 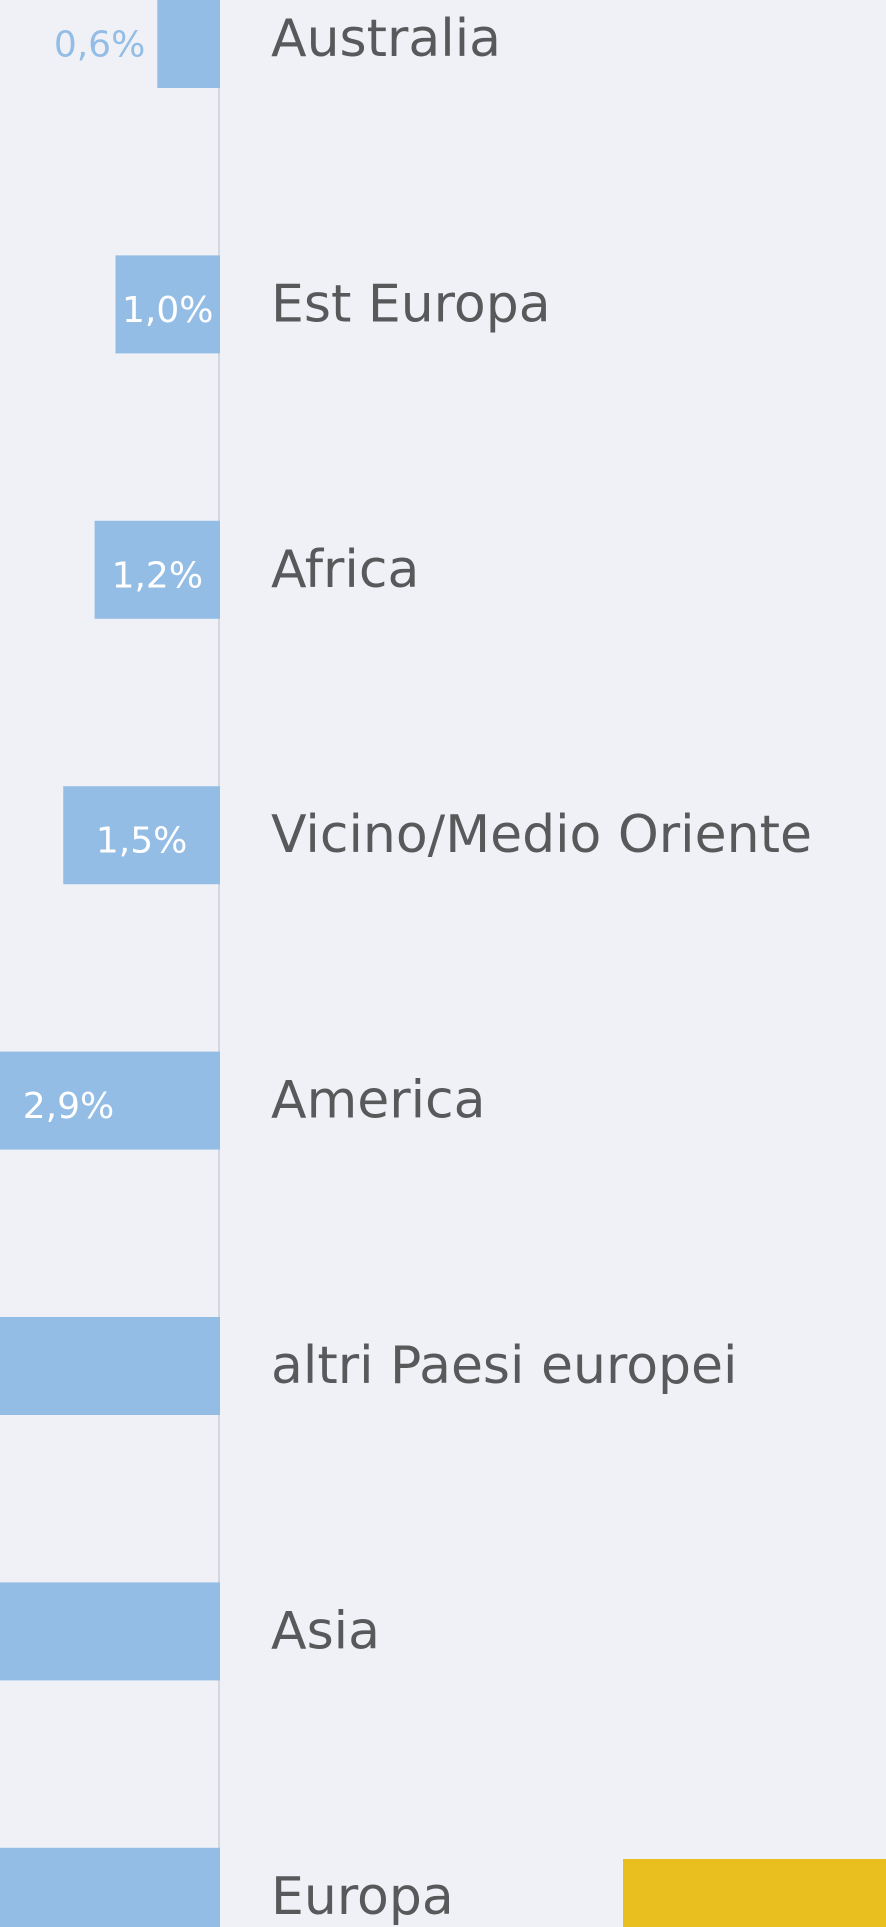 I want to click on decoration, so click(x=754, y=1893).